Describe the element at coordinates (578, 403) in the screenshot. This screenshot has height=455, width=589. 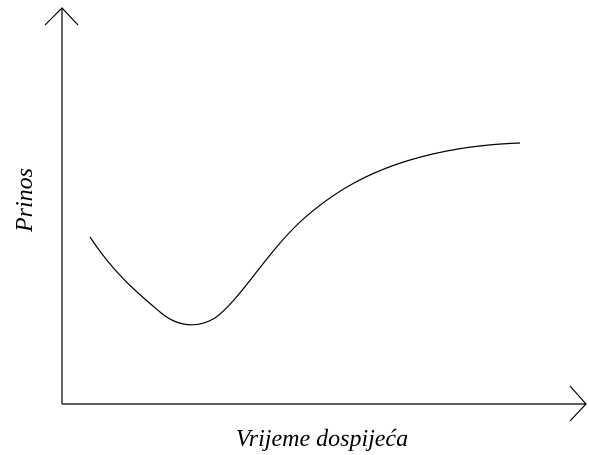
I see `x-axis-arrow` at that location.